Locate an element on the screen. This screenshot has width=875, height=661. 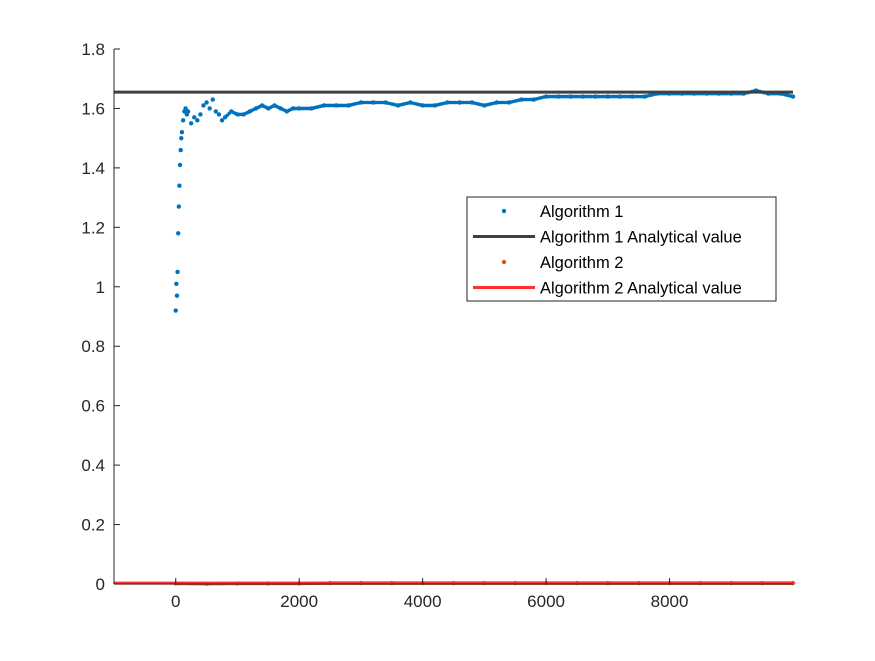
legend-box is located at coordinates (621, 249).